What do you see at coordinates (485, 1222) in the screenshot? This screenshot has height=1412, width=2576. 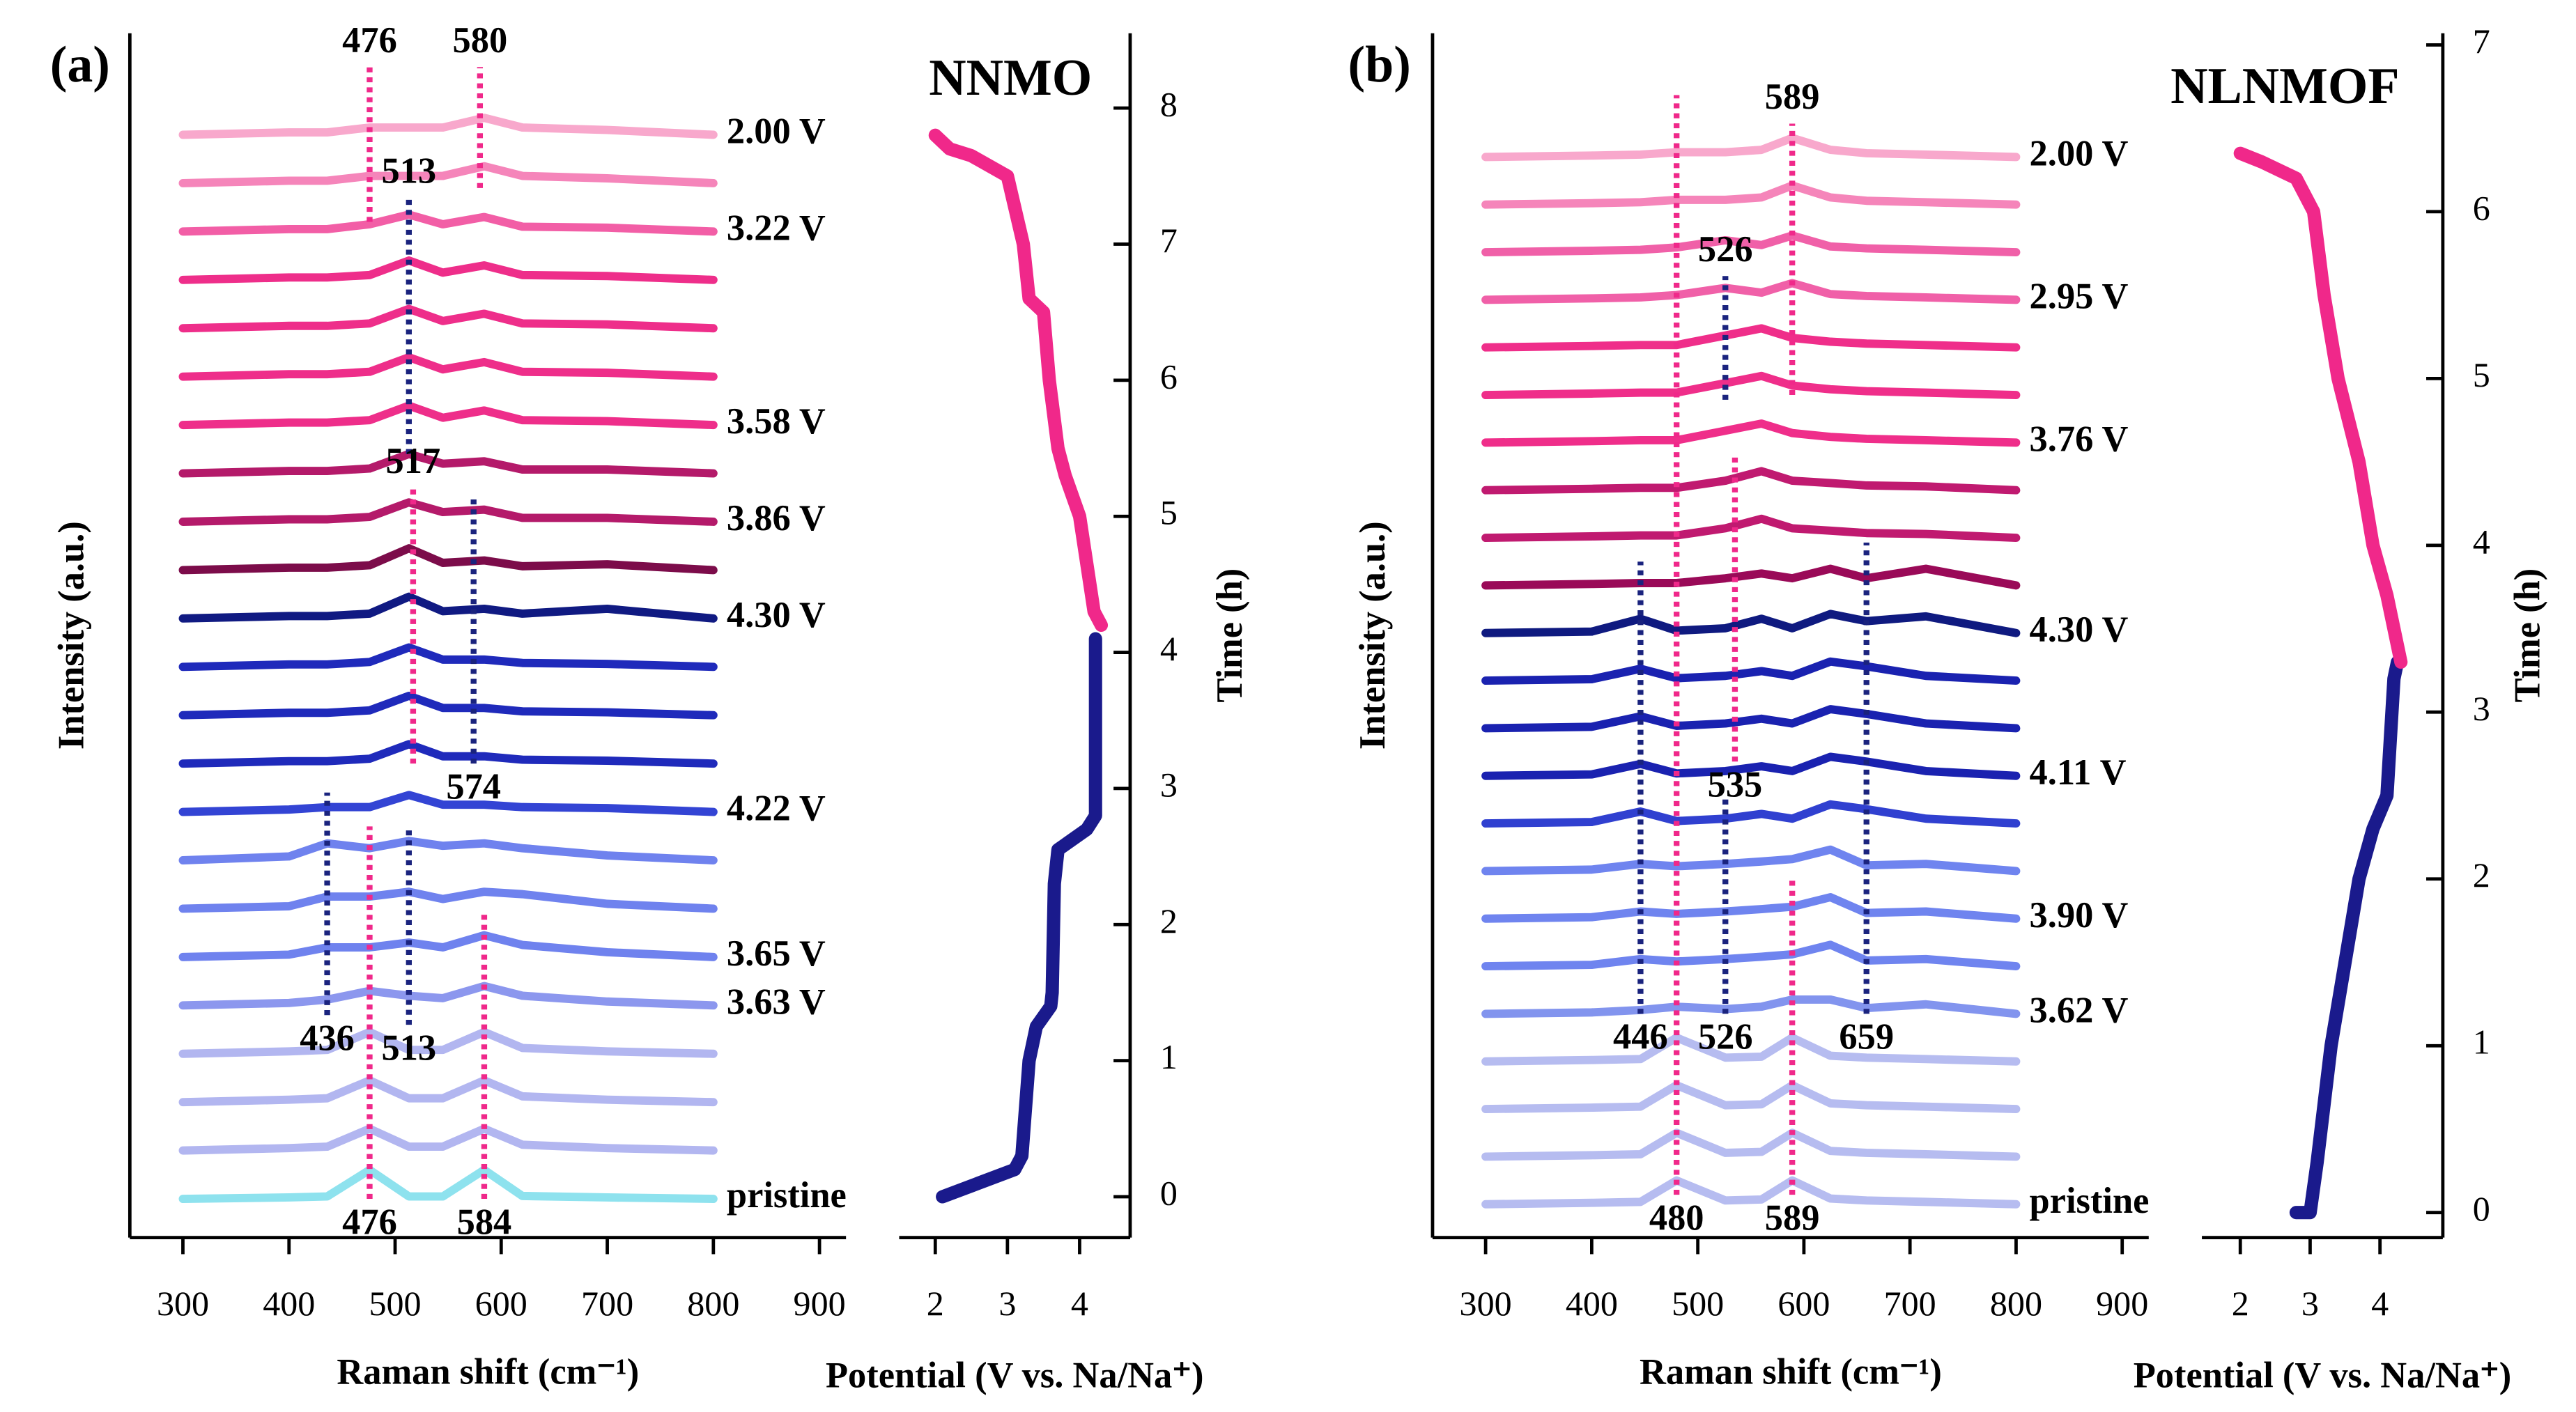 I see `peak-label: 584` at bounding box center [485, 1222].